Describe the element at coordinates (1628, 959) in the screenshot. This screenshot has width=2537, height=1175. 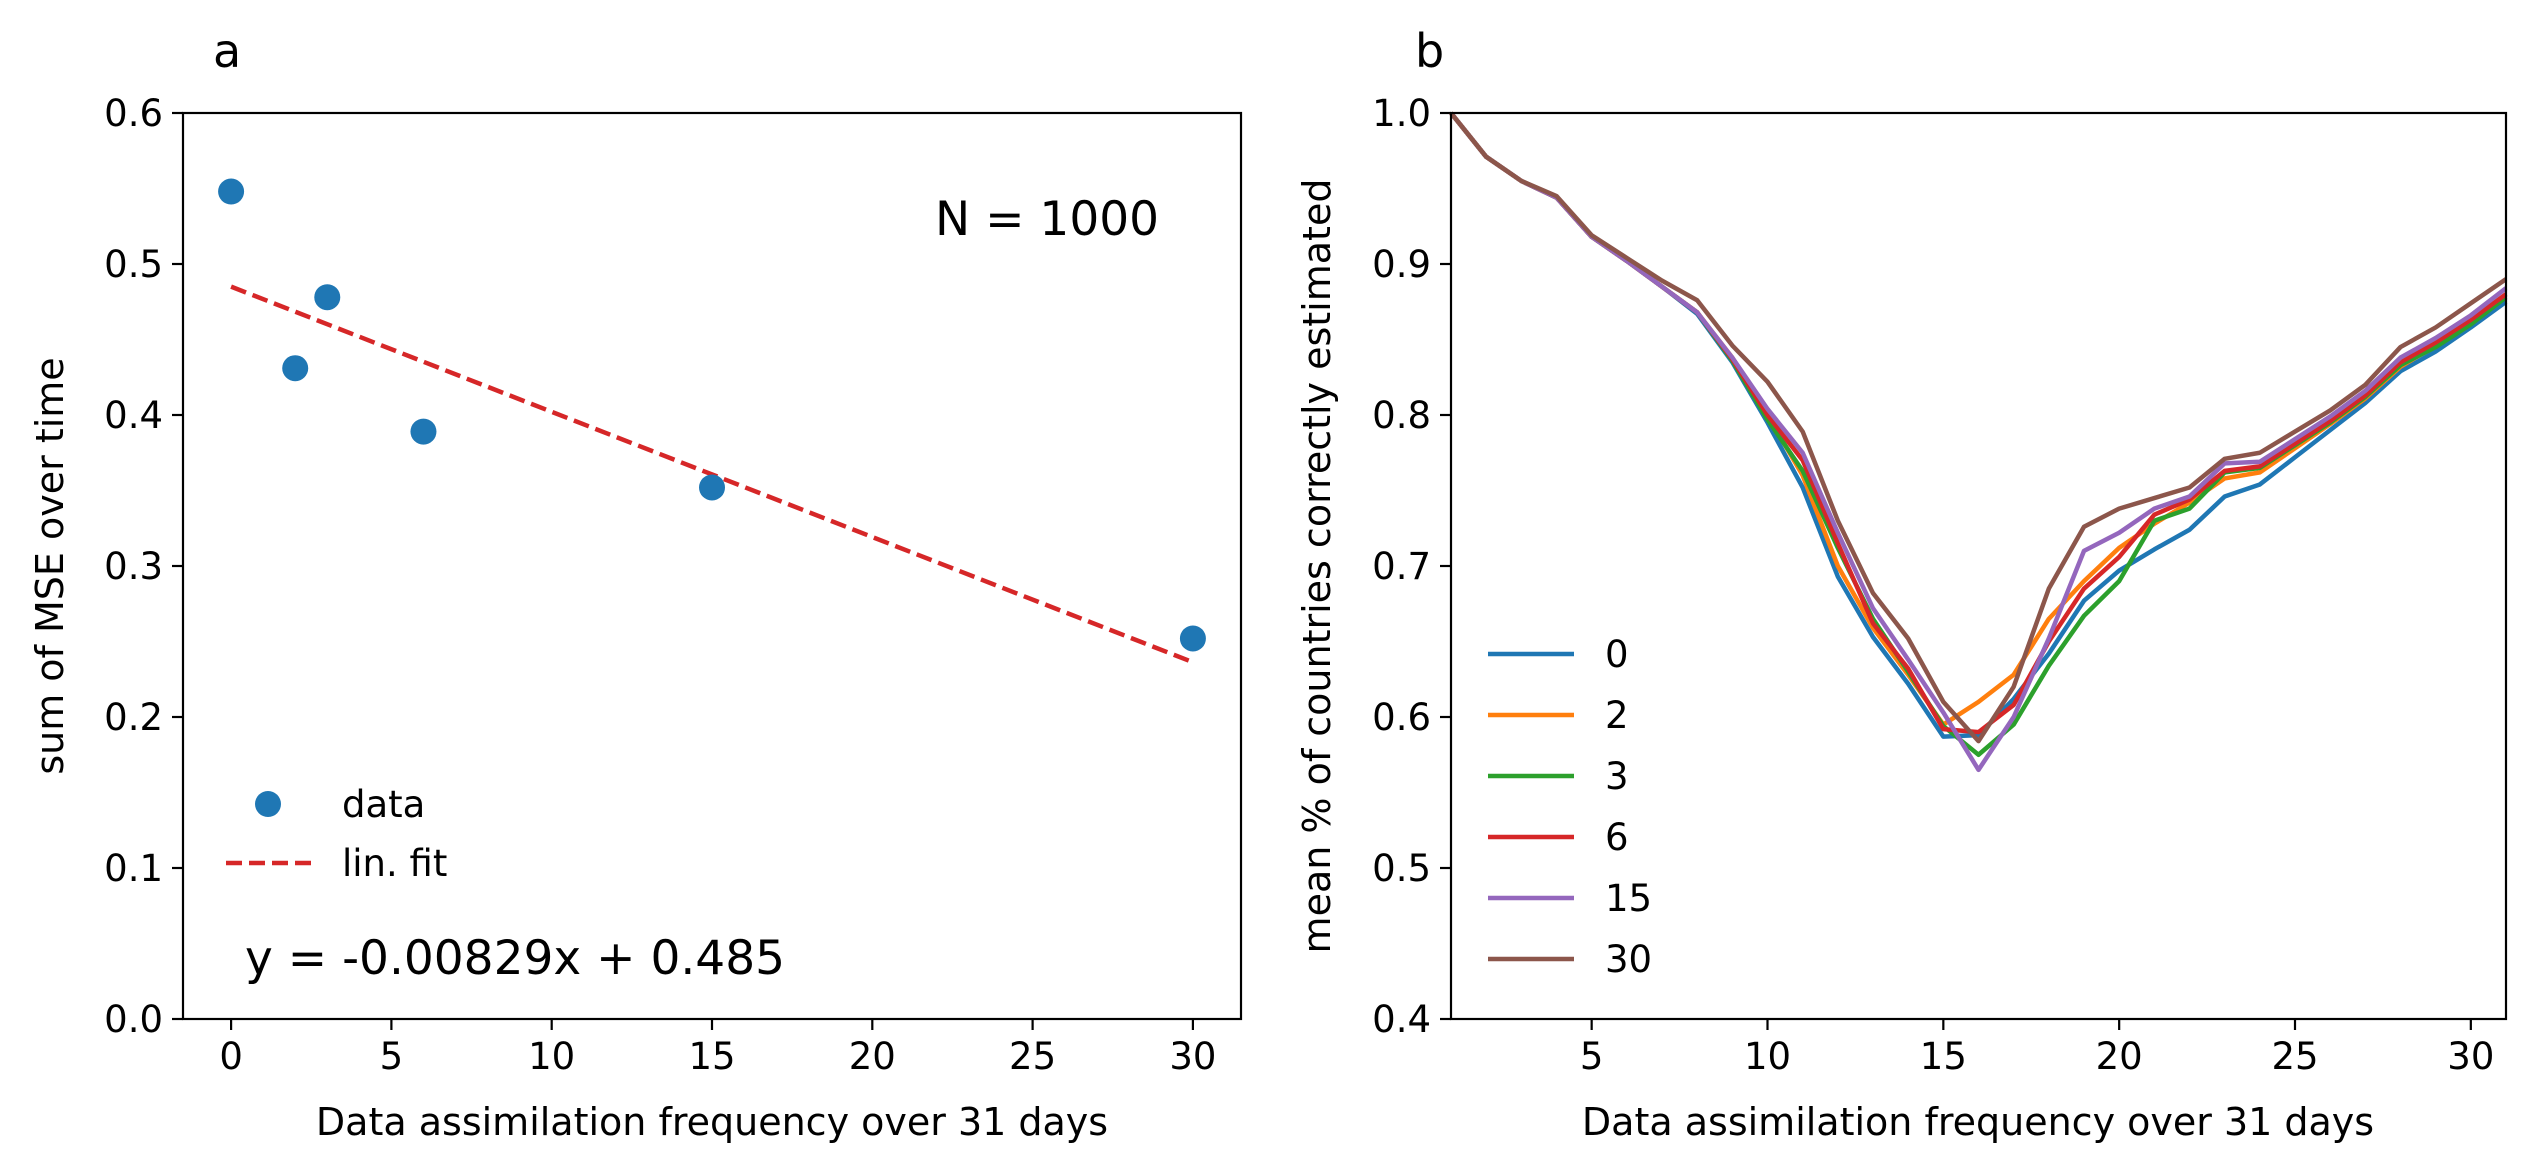
I see `legend-label-30: 30` at that location.